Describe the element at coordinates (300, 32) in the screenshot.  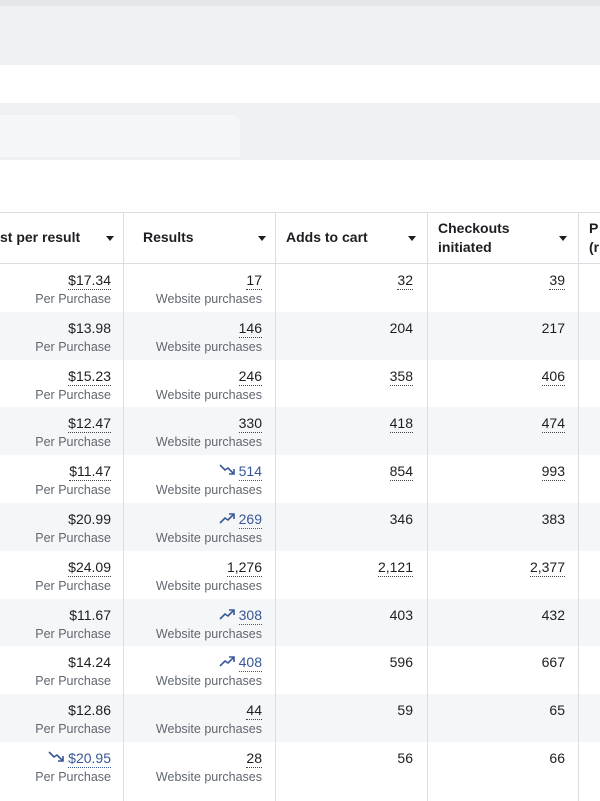
I see `top-bar` at that location.